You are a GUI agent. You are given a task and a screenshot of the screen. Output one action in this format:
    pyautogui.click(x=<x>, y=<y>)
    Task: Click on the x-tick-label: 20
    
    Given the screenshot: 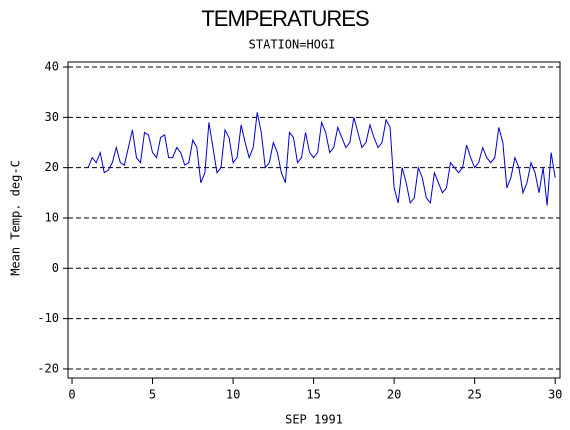 What is the action you would take?
    pyautogui.click(x=394, y=395)
    